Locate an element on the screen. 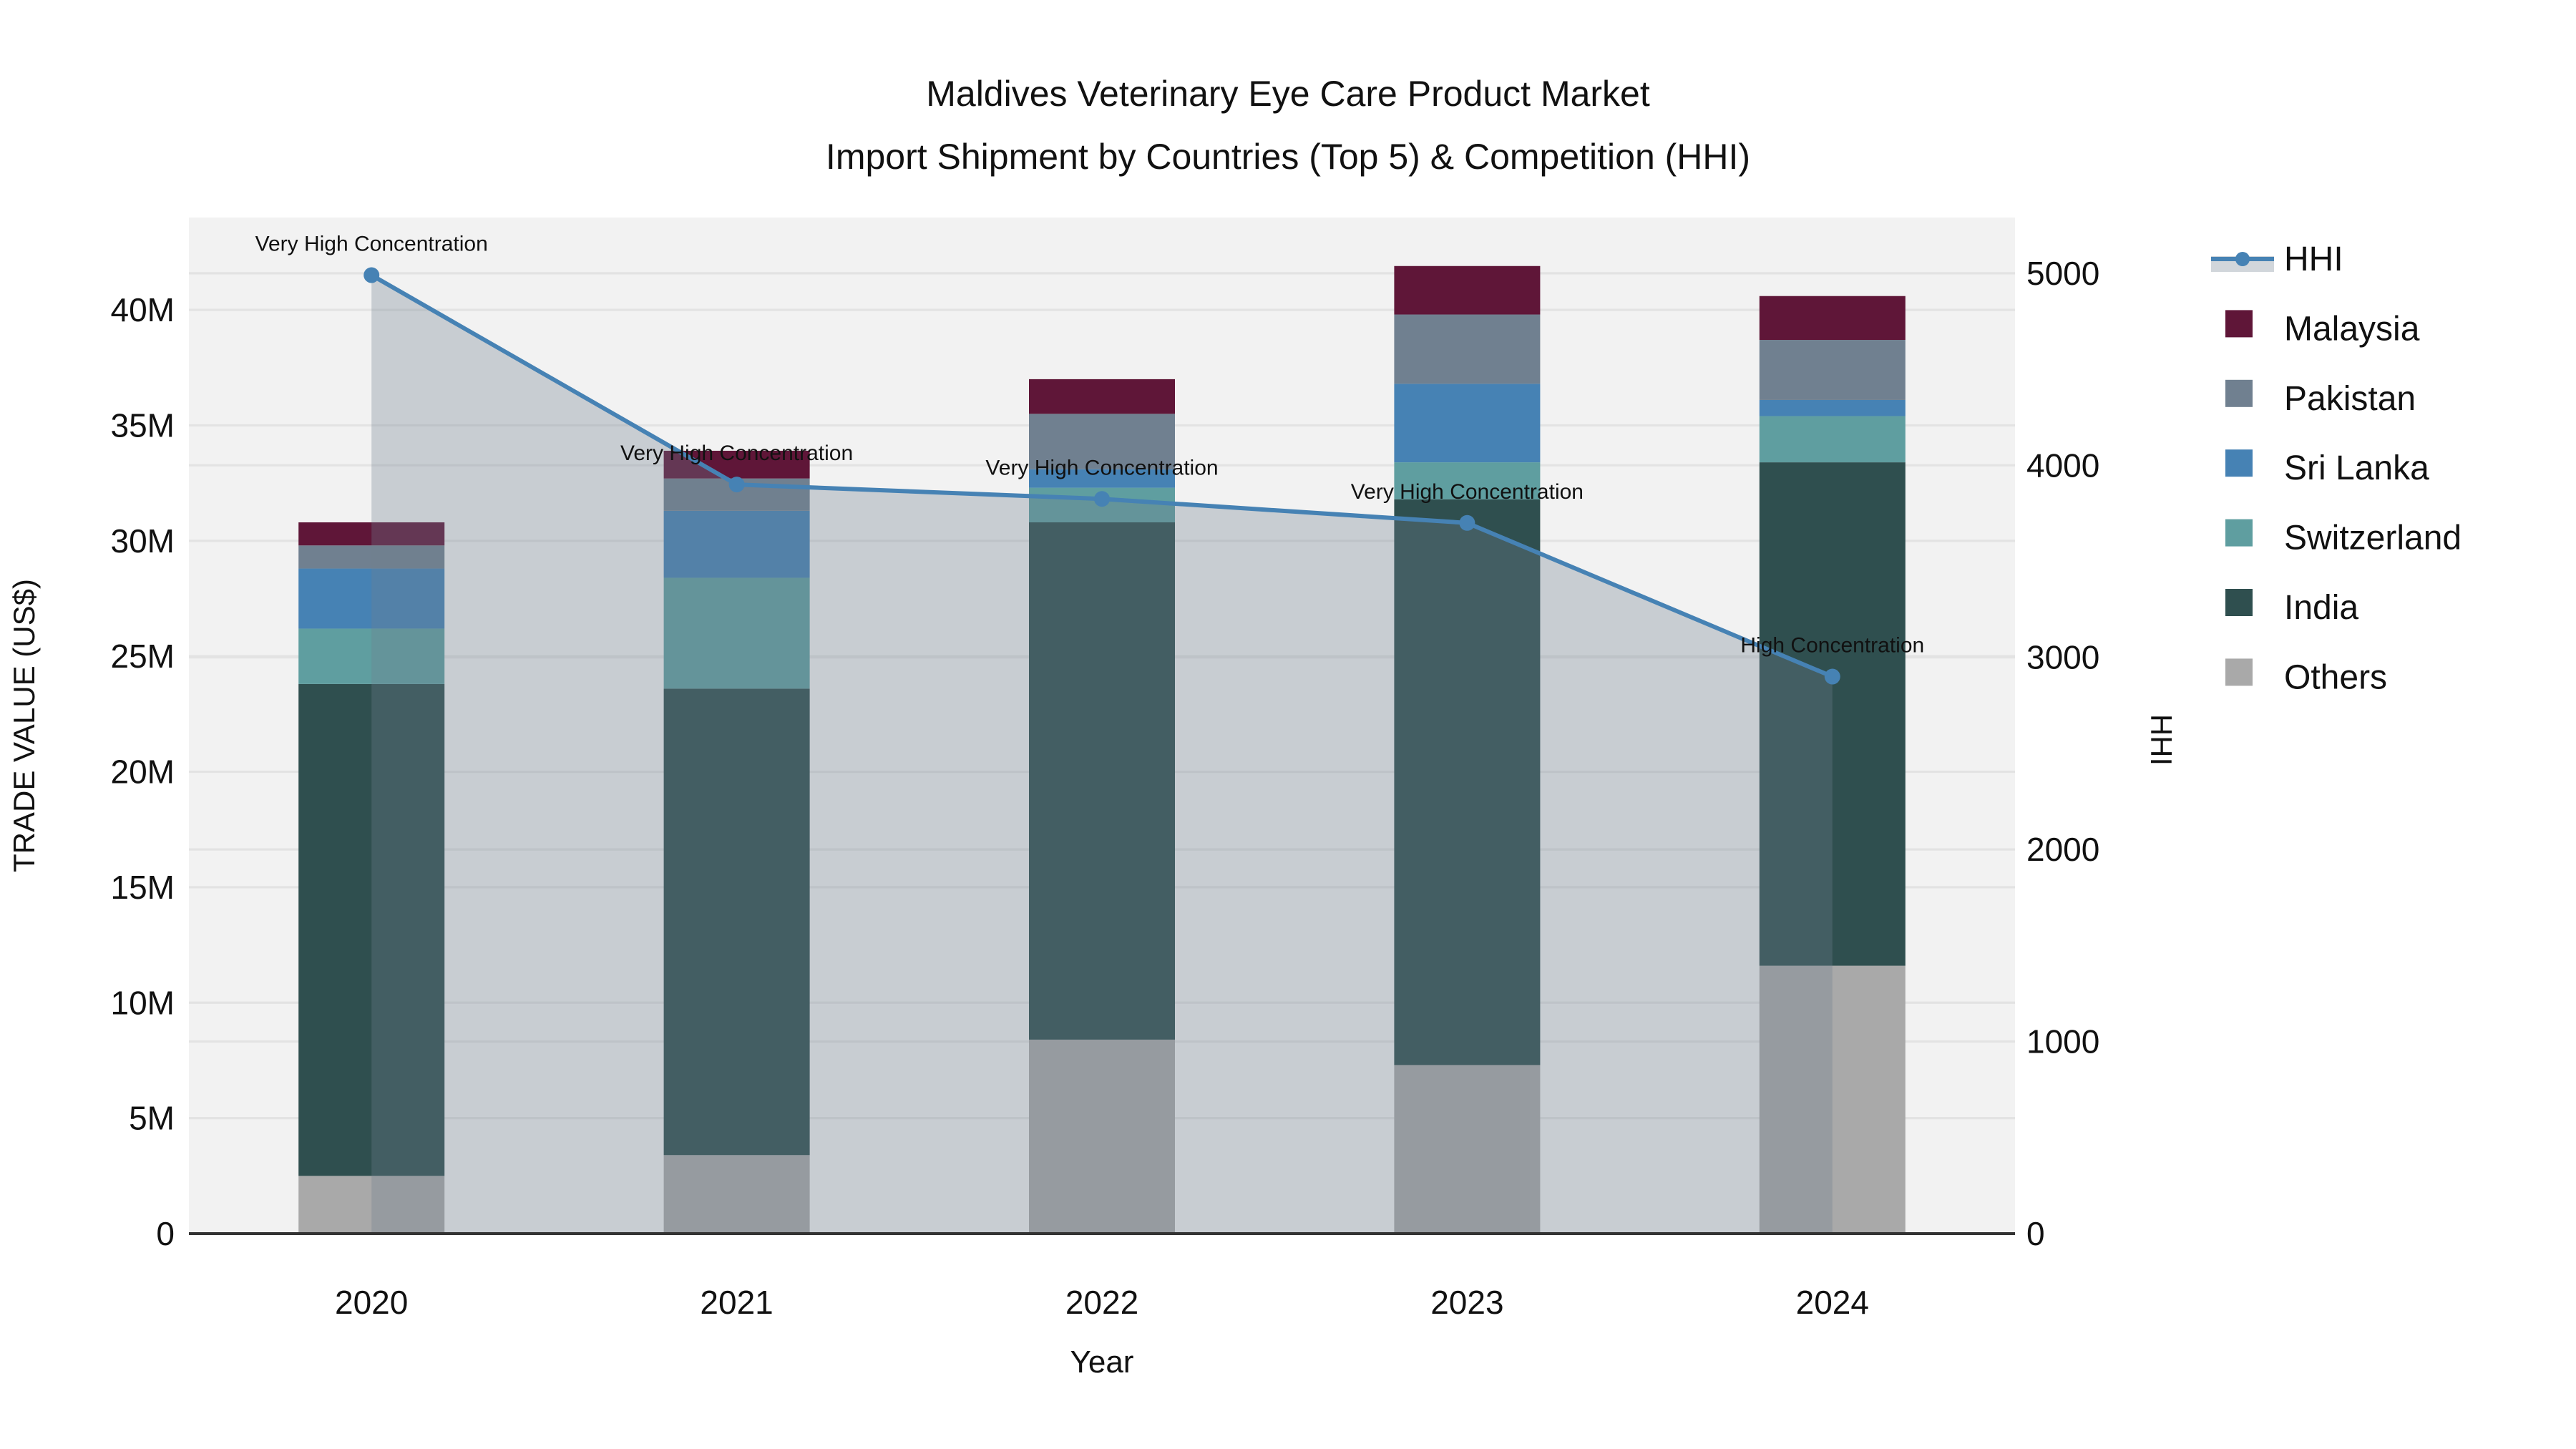 This screenshot has height=1449, width=2576. y-right-tick-3000: 3000 is located at coordinates (2062, 657).